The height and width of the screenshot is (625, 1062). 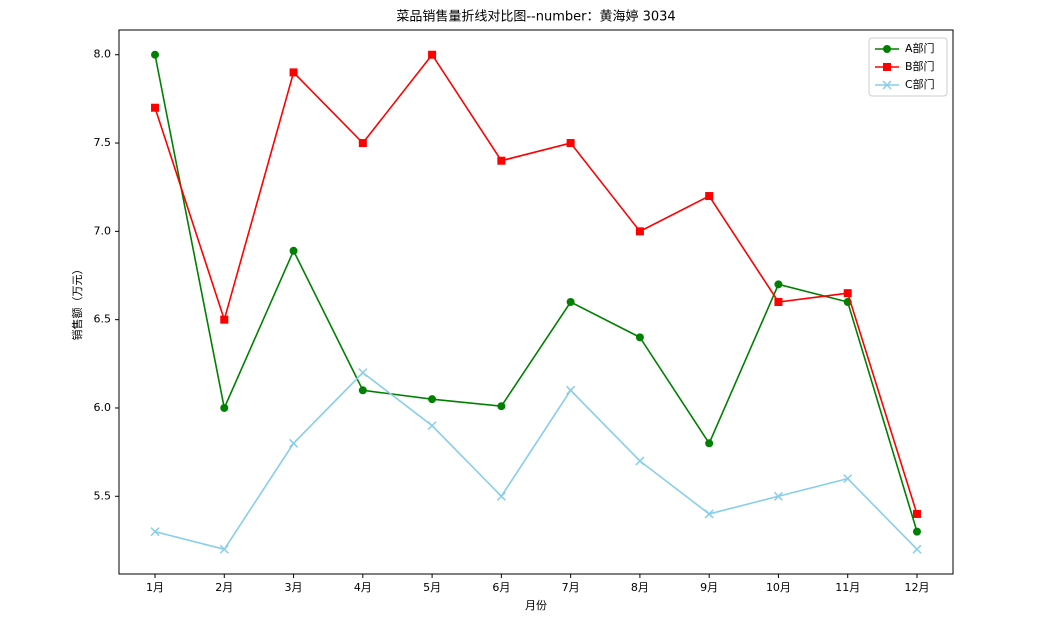 I want to click on x-tick-label: 7月, so click(x=571, y=587).